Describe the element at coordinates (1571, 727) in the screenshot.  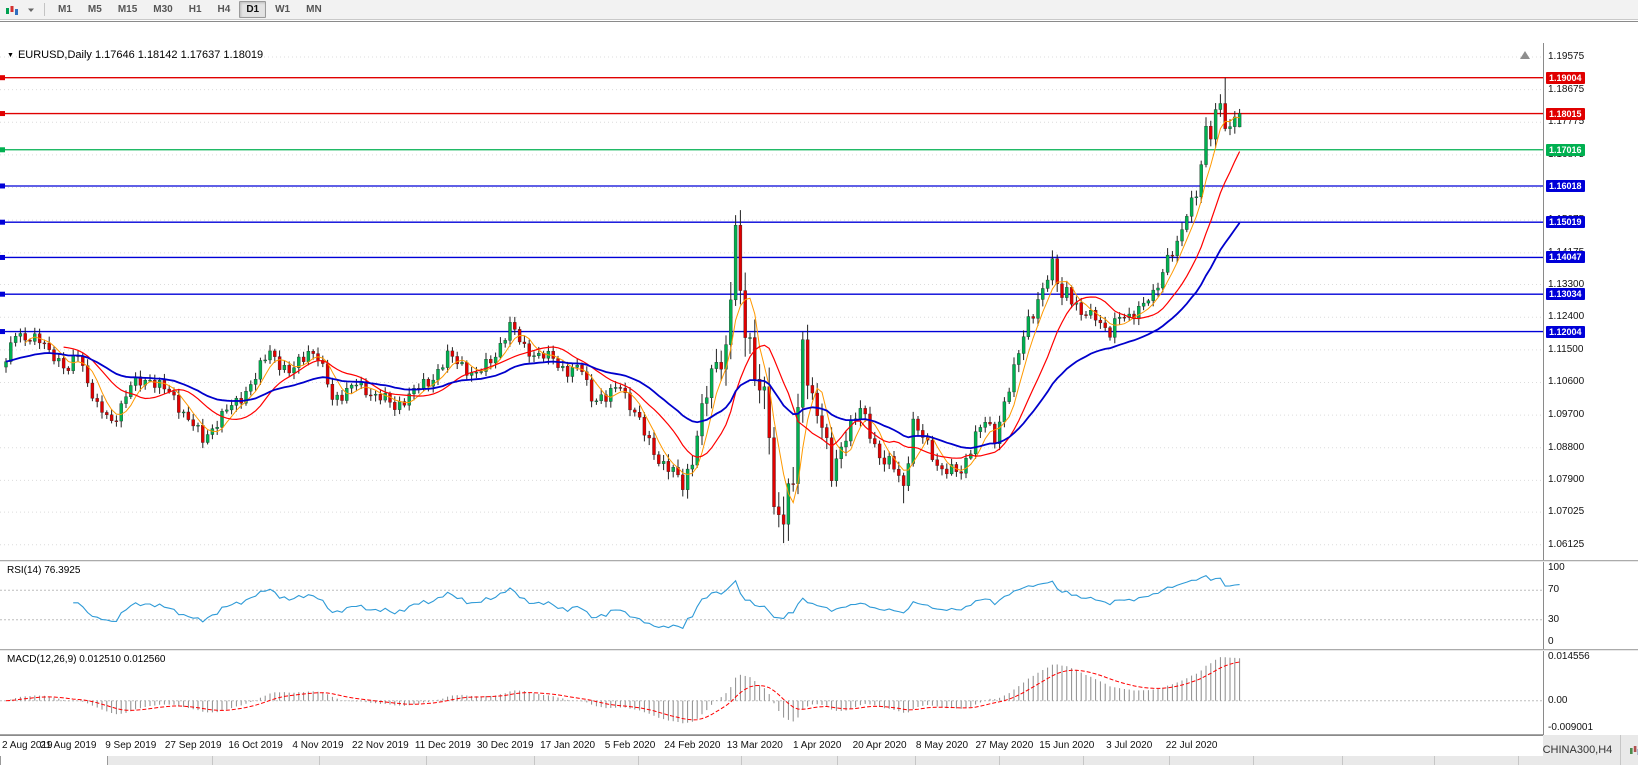
I see `macd-tick-label: -0.009001` at that location.